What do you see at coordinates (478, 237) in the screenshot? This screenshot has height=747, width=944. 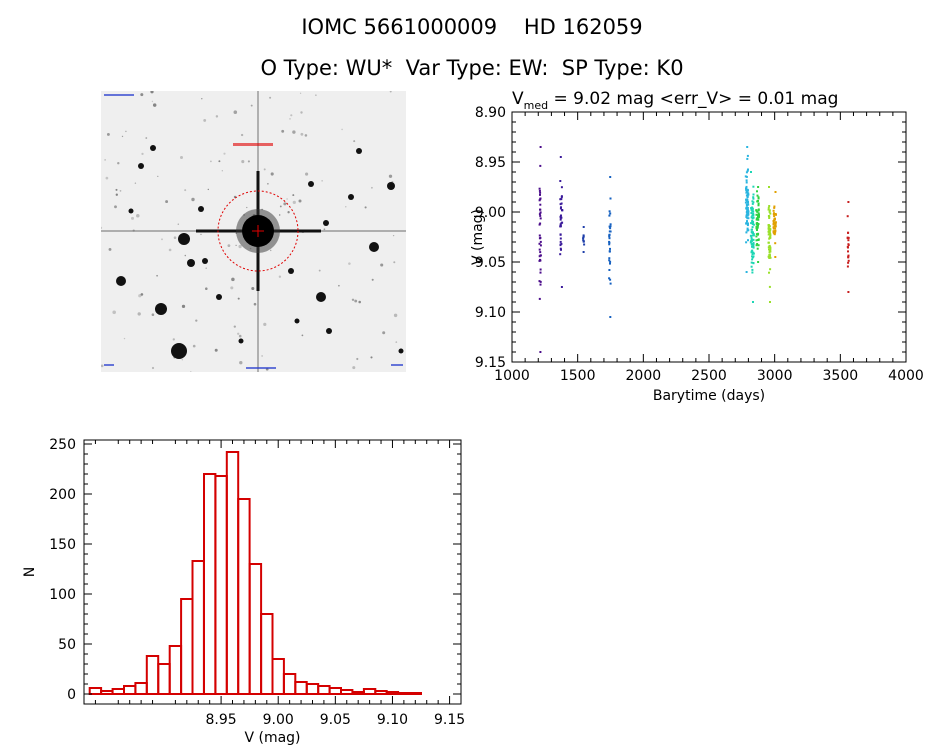 I see `light-curve-y-label: V (mag)` at bounding box center [478, 237].